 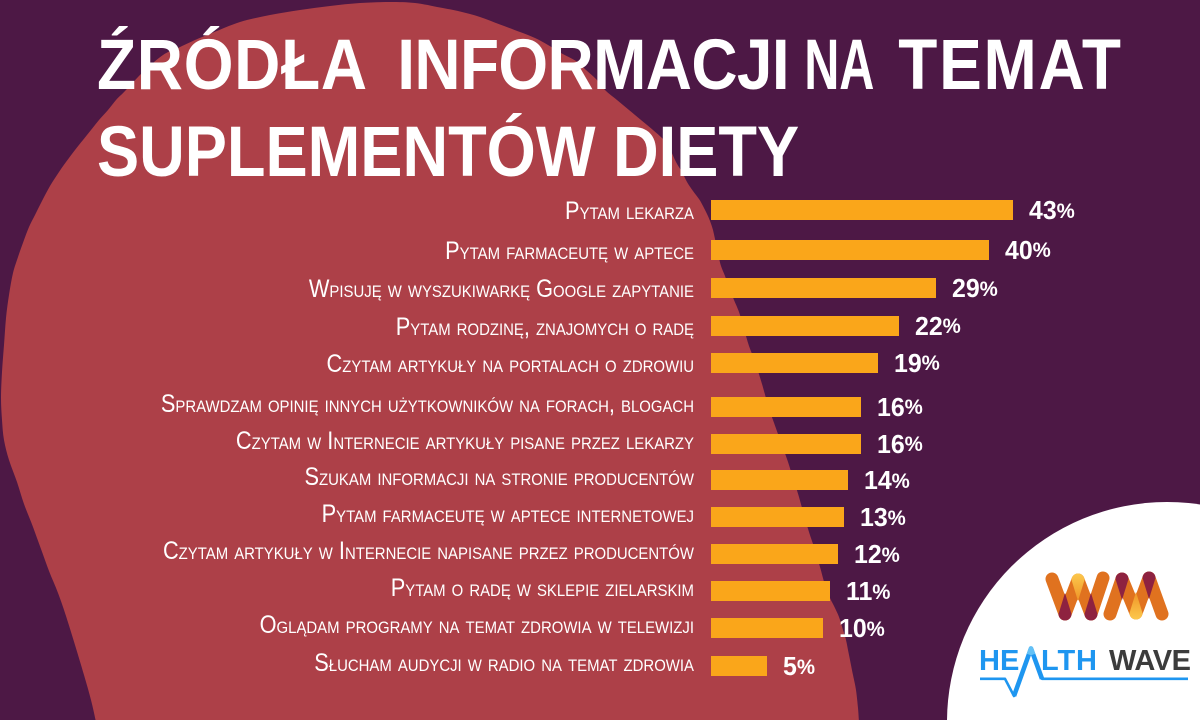 What do you see at coordinates (999, 661) in the screenshot?
I see `svg-text: HE` at bounding box center [999, 661].